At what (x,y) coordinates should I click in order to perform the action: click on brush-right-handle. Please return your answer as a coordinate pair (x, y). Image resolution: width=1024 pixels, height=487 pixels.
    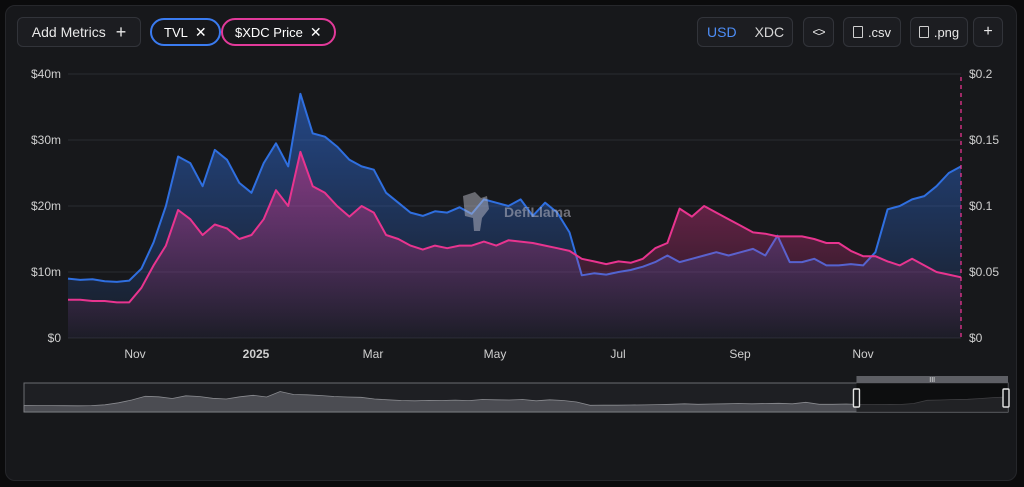
    Looking at the image, I should click on (1006, 398).